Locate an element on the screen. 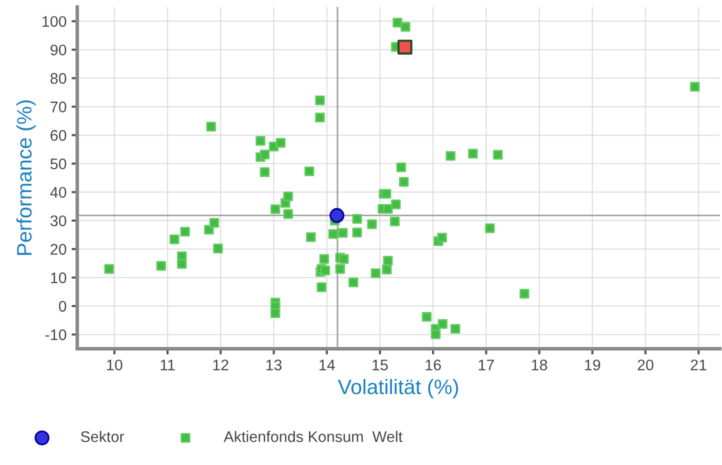 This screenshot has width=722, height=465. x-tick-label: 10 is located at coordinates (114, 365).